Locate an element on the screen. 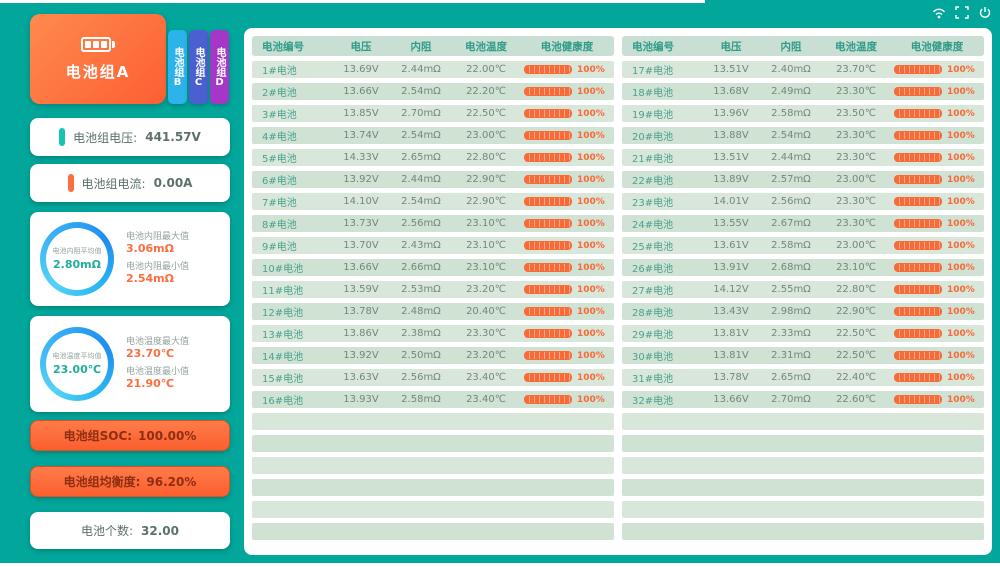 The width and height of the screenshot is (1000, 567). soc-value: 100.00% is located at coordinates (167, 435).